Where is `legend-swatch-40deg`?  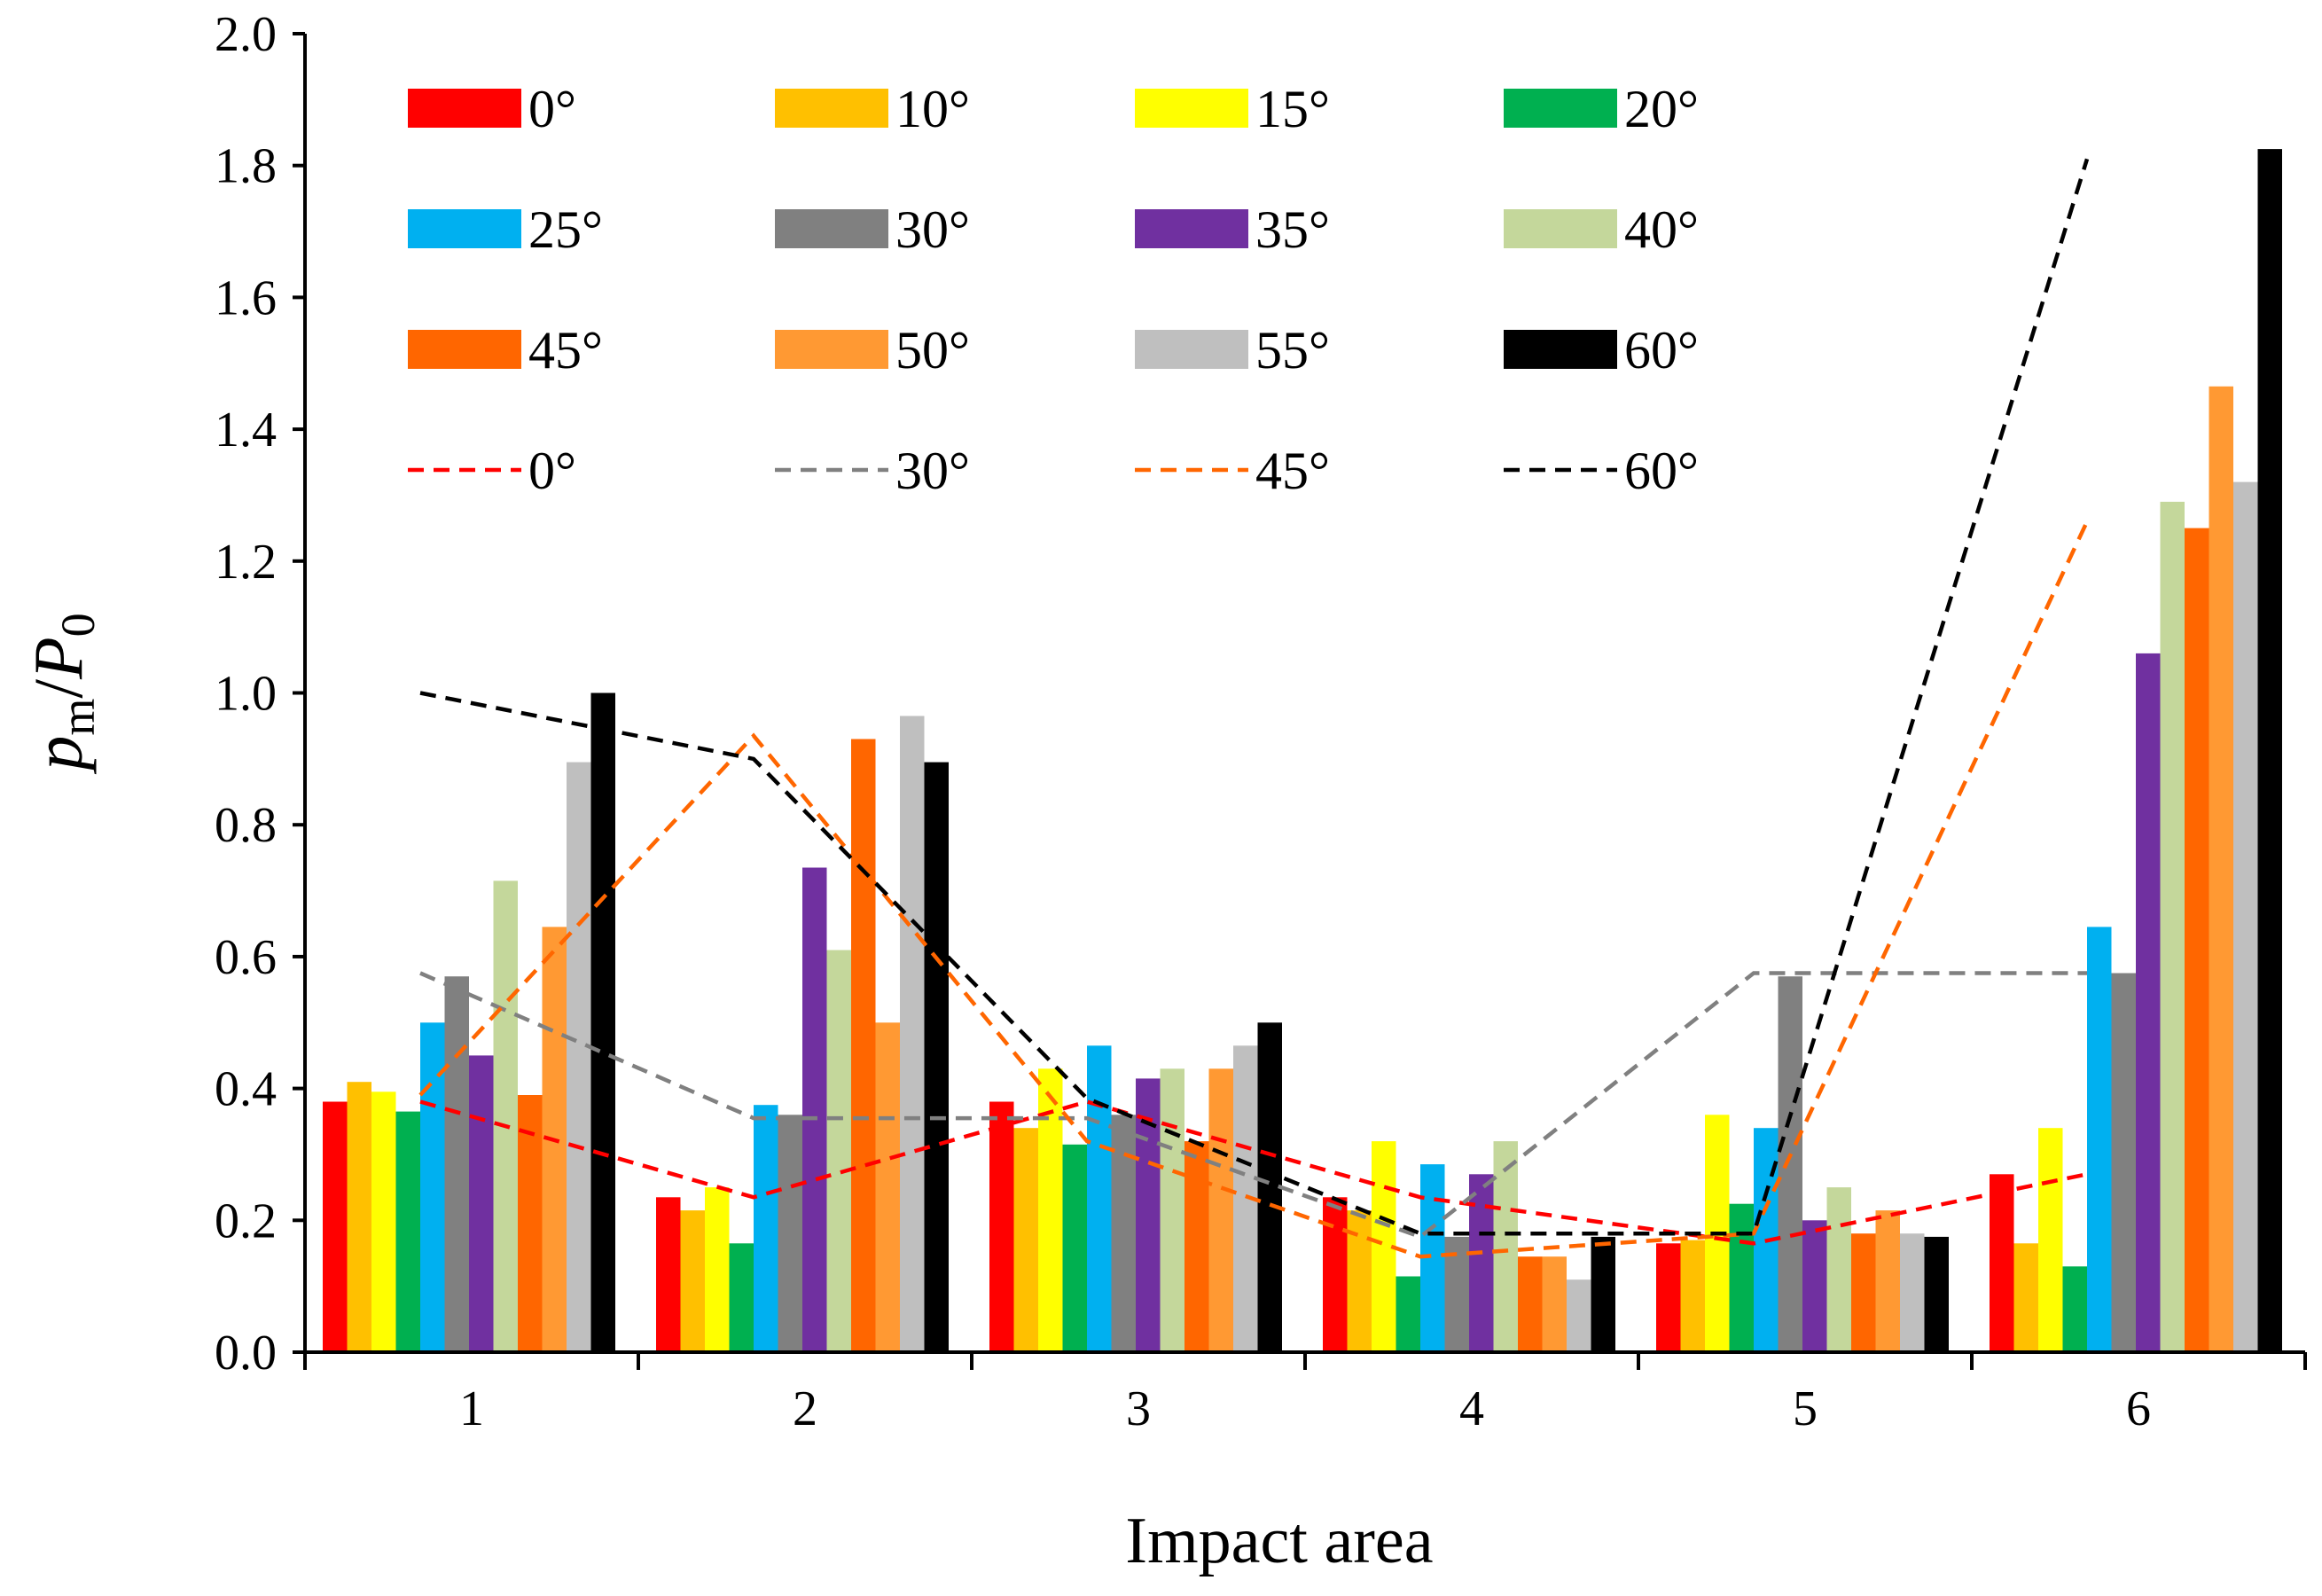 legend-swatch-40deg is located at coordinates (1560, 229).